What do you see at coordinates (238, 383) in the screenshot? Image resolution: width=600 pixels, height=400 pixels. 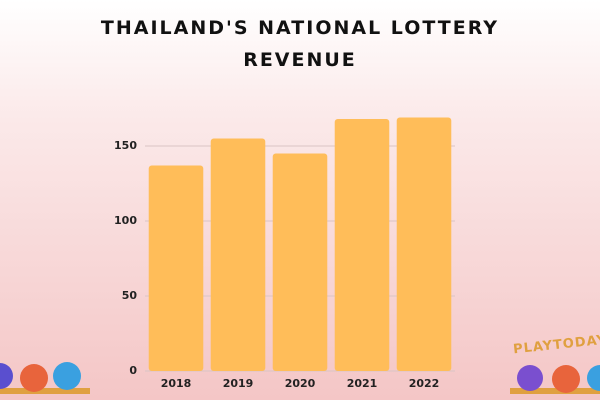 I see `x-tick-label: 2019` at bounding box center [238, 383].